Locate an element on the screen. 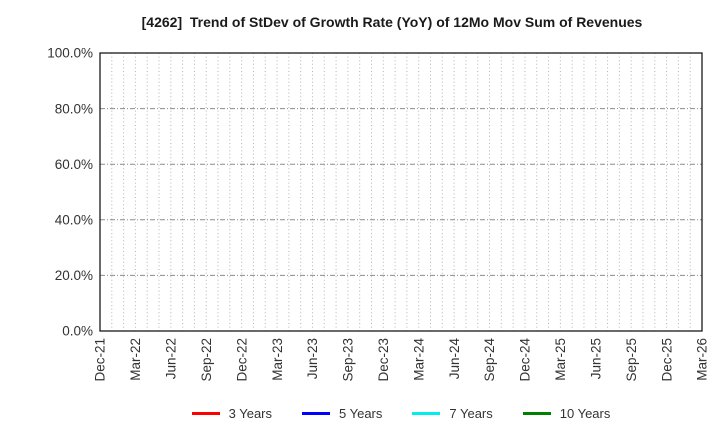  legend-label: 3 Years is located at coordinates (250, 413).